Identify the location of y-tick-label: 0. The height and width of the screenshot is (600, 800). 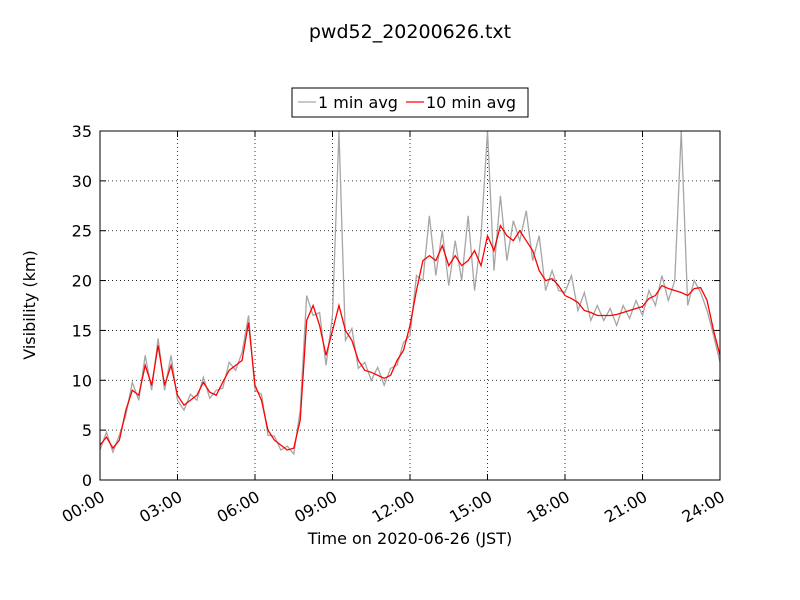
(87, 480).